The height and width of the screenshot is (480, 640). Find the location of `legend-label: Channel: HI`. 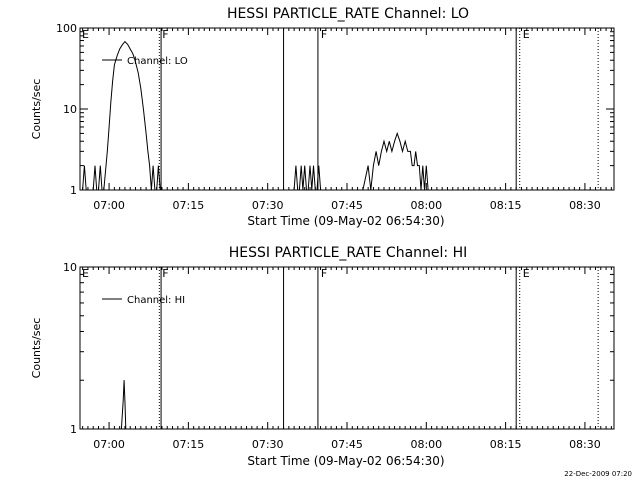

legend-label: Channel: HI is located at coordinates (156, 300).